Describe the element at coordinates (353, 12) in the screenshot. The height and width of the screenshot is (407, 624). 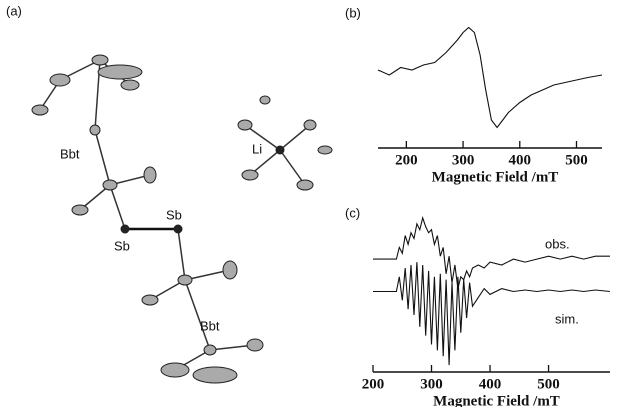
I see `panel-label: (b)` at that location.